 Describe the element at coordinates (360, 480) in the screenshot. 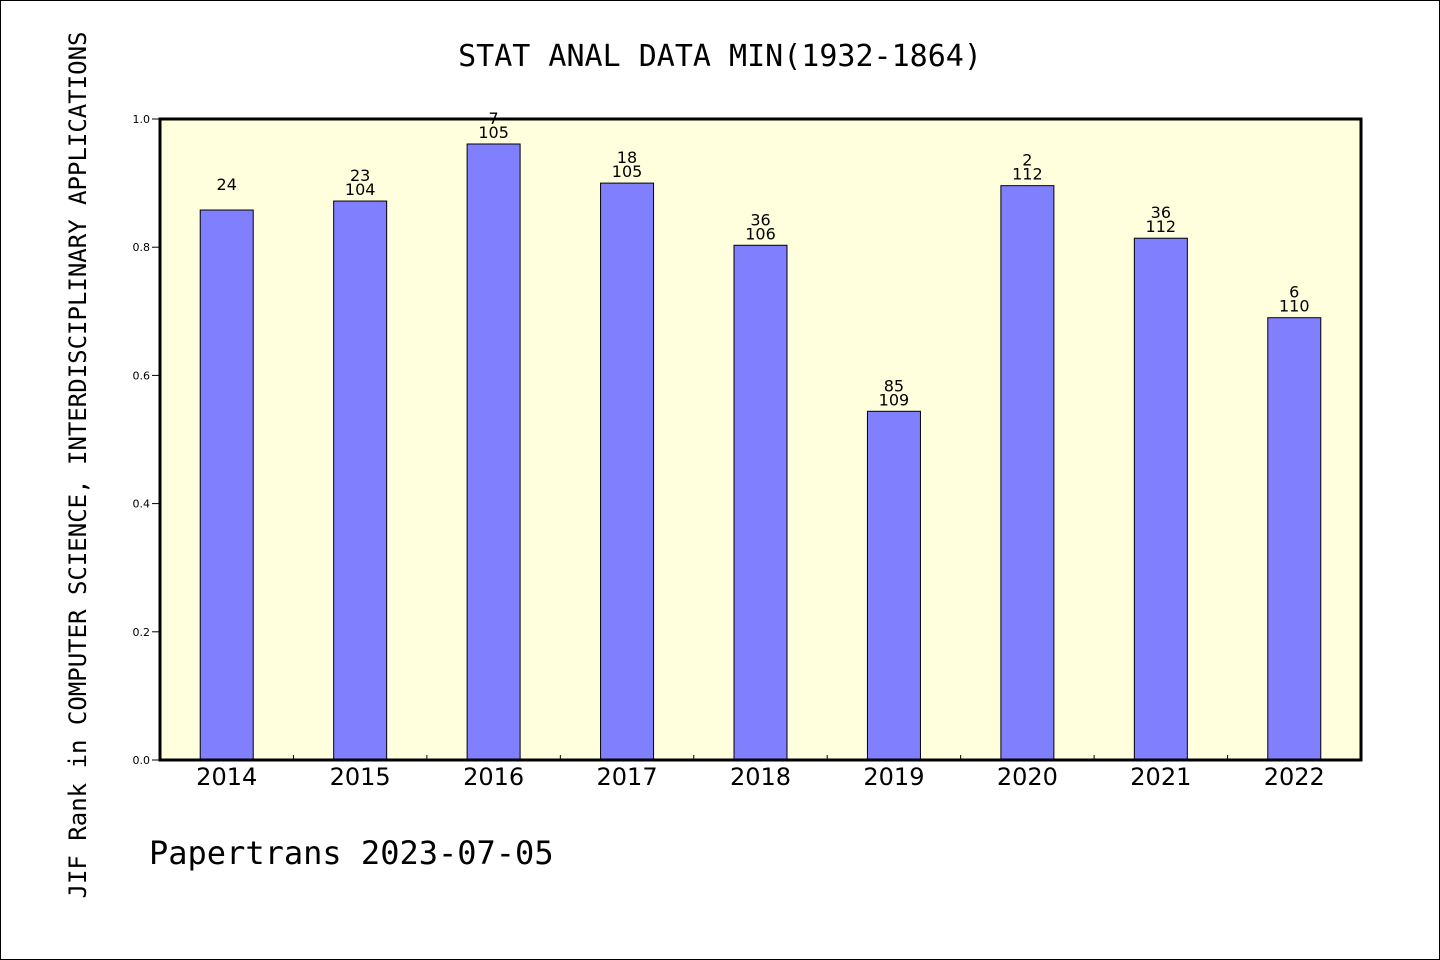

I see `bar-2015` at that location.